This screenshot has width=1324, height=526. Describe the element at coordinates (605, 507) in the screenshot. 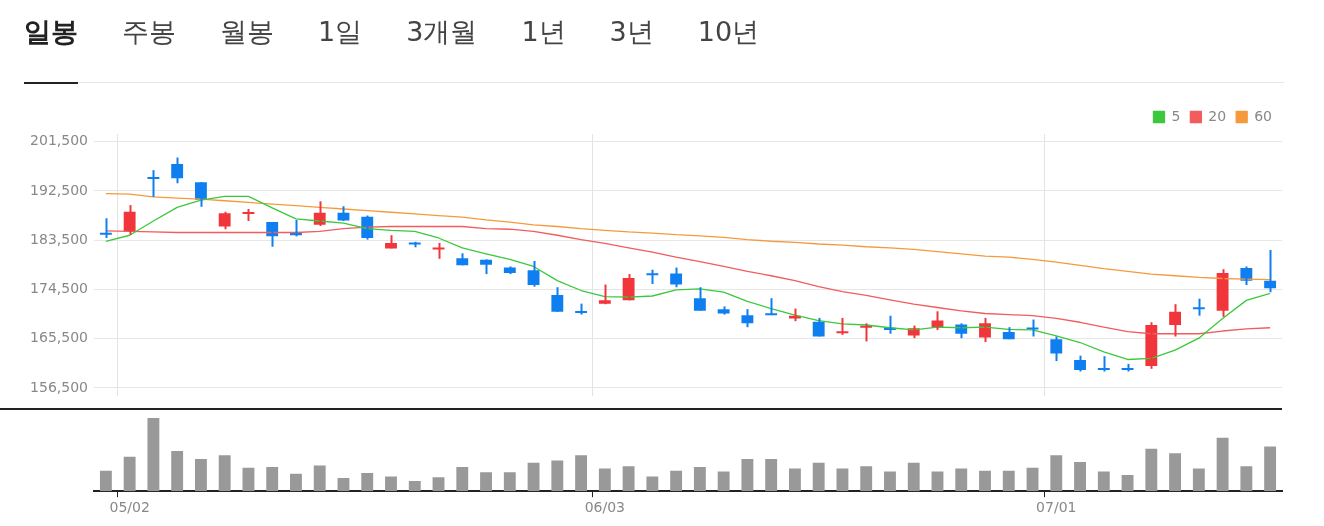

I see `x-tick-label: 06/03` at that location.